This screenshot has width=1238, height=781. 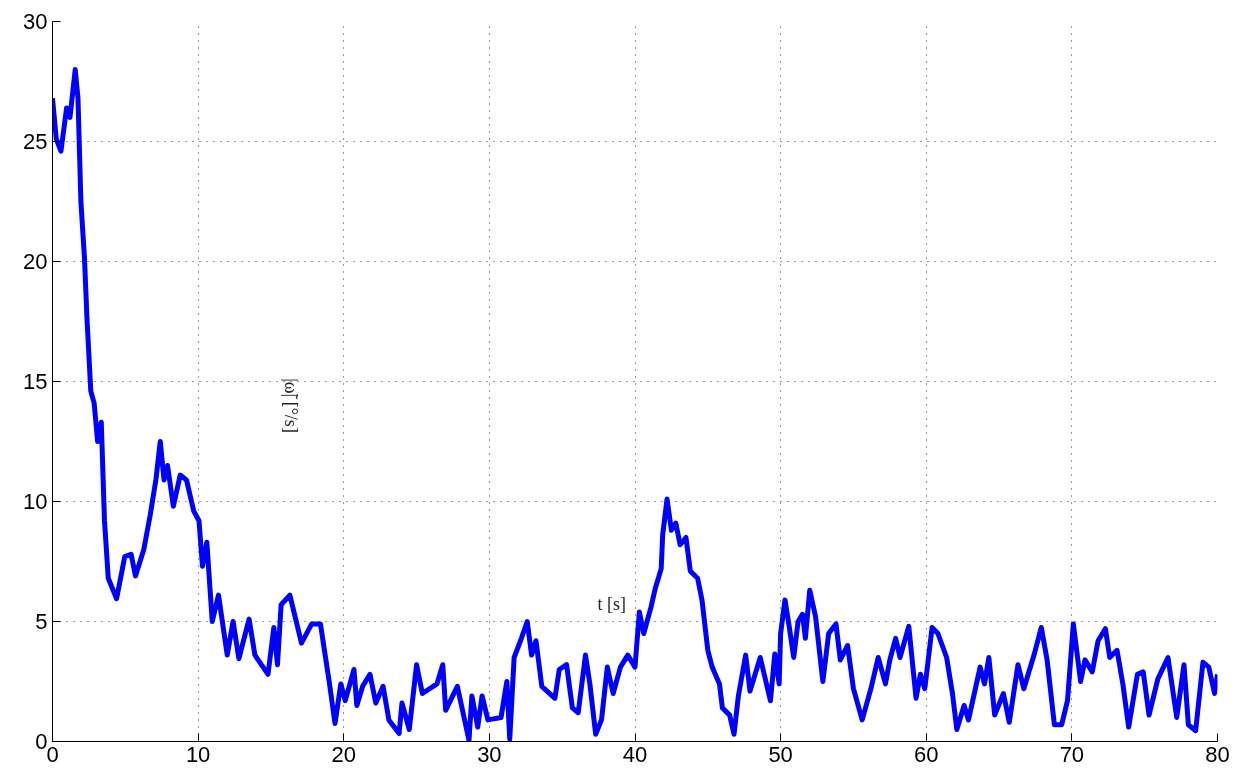 I want to click on y-tick-label: 20, so click(x=35, y=261).